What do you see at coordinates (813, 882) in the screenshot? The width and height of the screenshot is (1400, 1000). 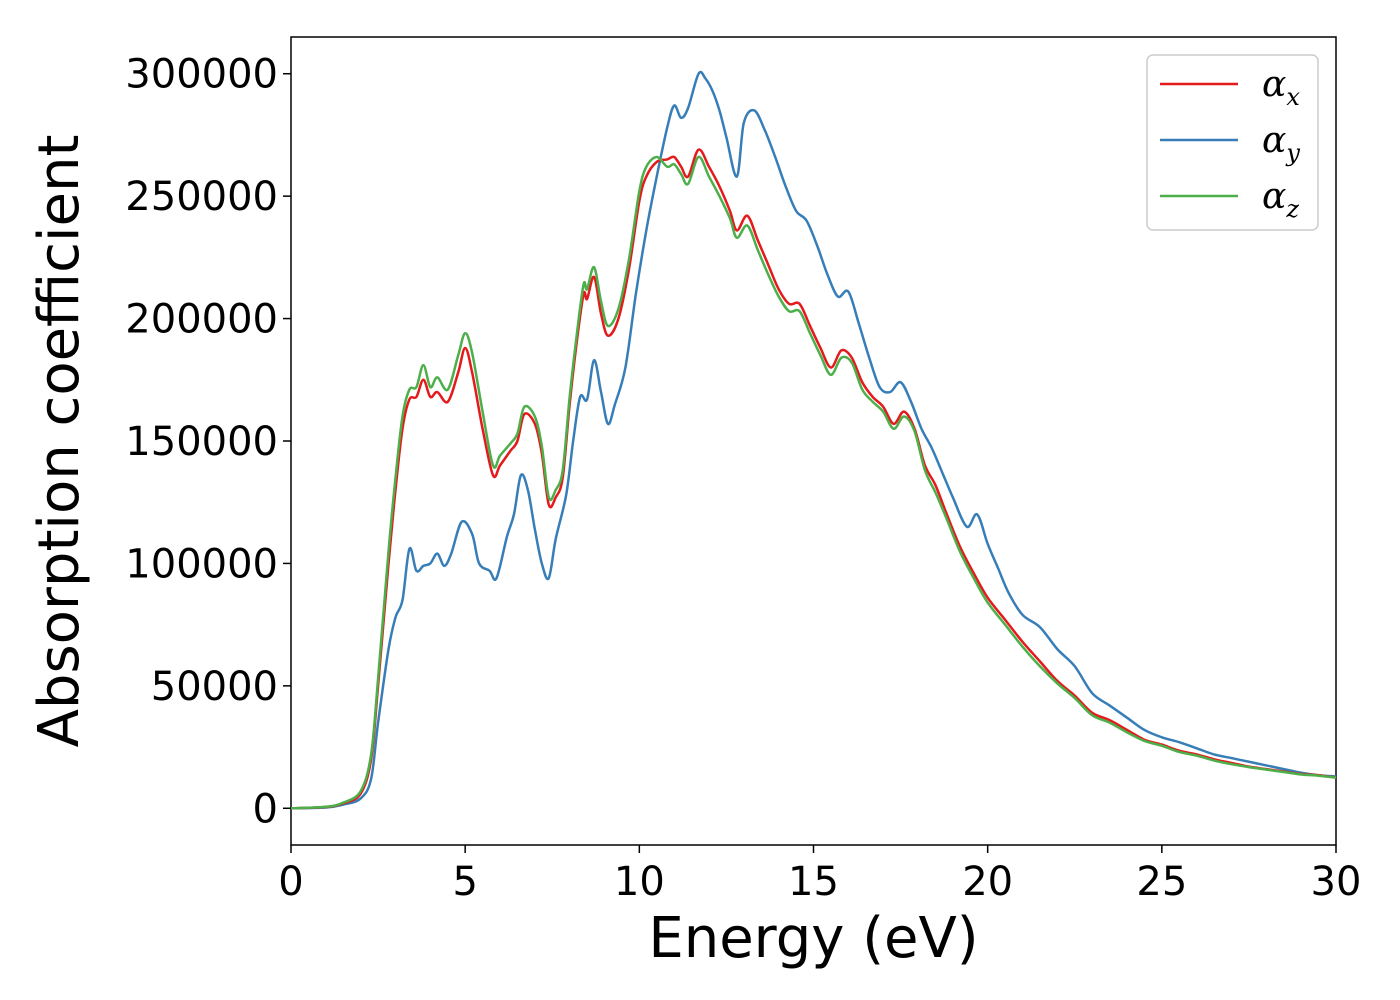 I see `x-tick-label: 15` at bounding box center [813, 882].